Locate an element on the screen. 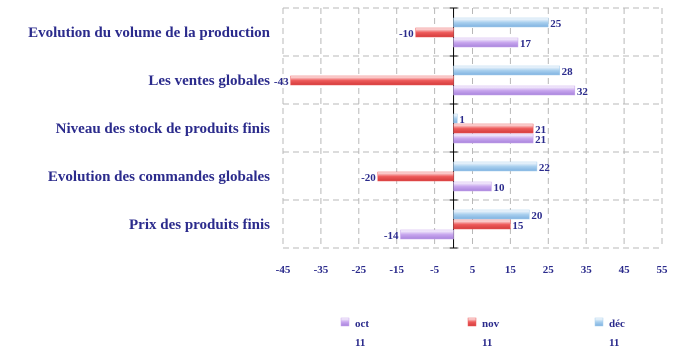 The width and height of the screenshot is (681, 349). data-label: 32 is located at coordinates (583, 92).